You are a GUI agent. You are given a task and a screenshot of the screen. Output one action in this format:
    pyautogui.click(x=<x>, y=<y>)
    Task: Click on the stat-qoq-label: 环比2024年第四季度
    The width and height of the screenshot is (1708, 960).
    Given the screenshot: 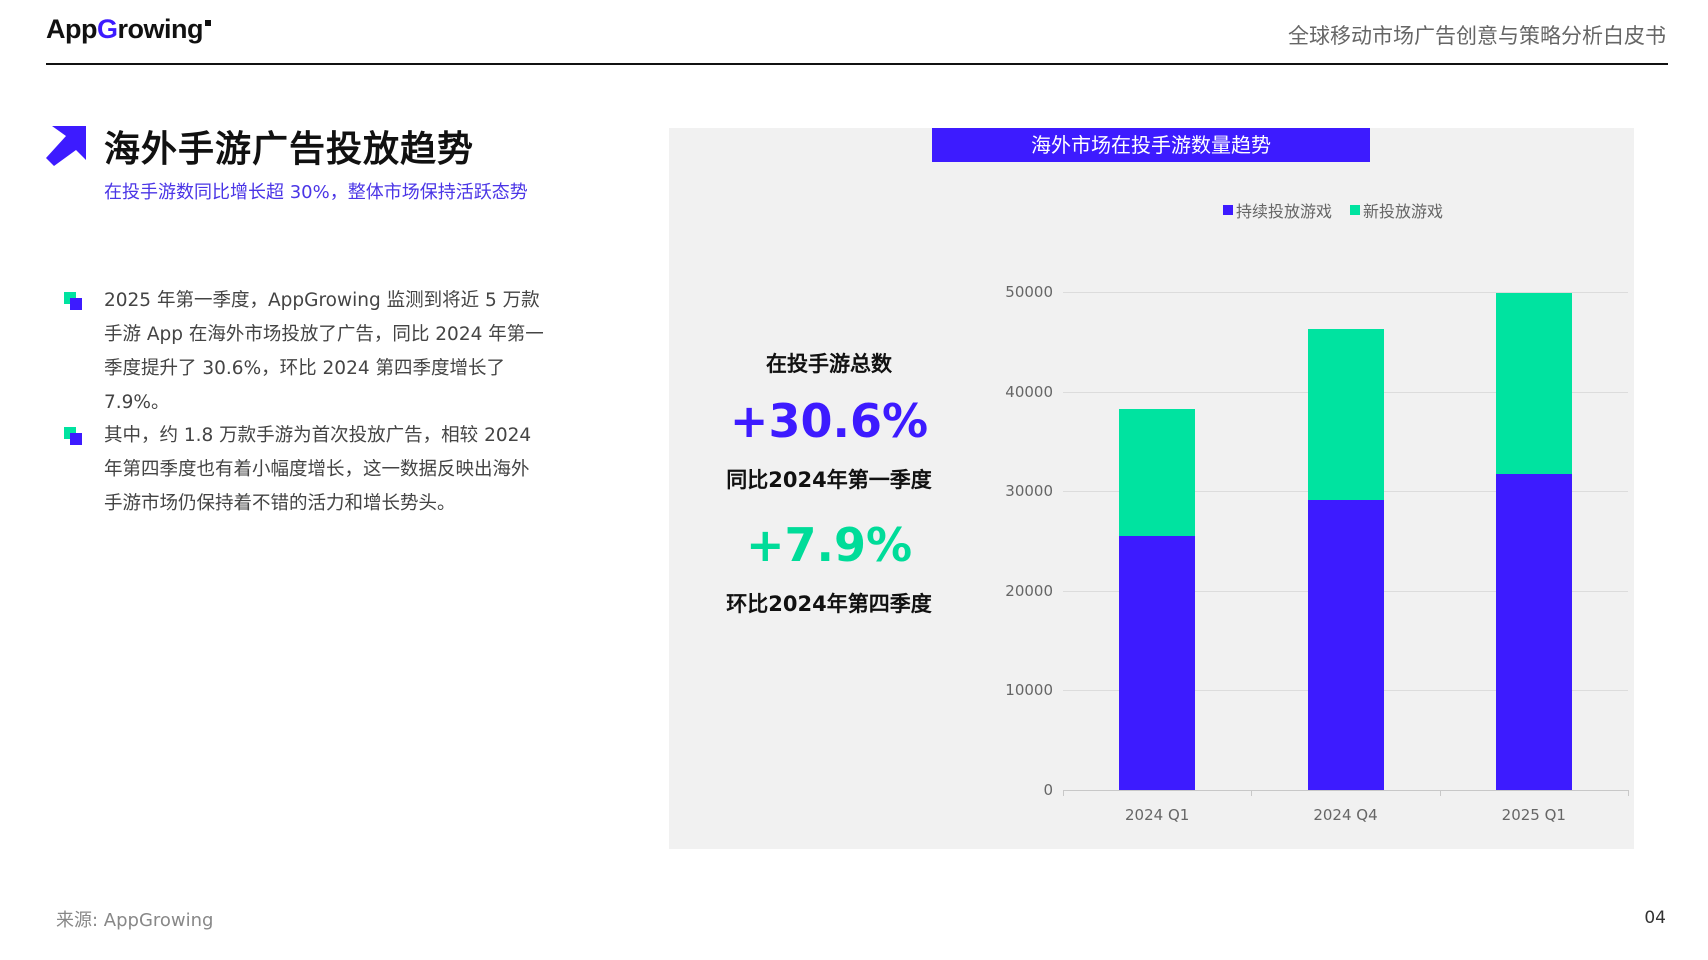 What is the action you would take?
    pyautogui.click(x=829, y=604)
    